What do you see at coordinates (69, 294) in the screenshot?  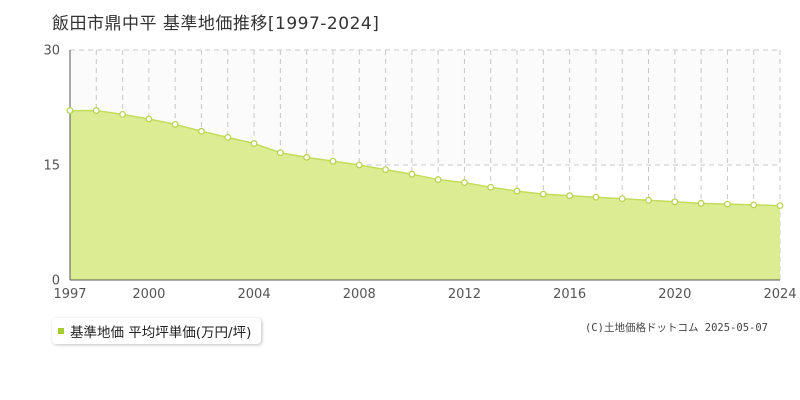 I see `x-tick-label: 1997` at bounding box center [69, 294].